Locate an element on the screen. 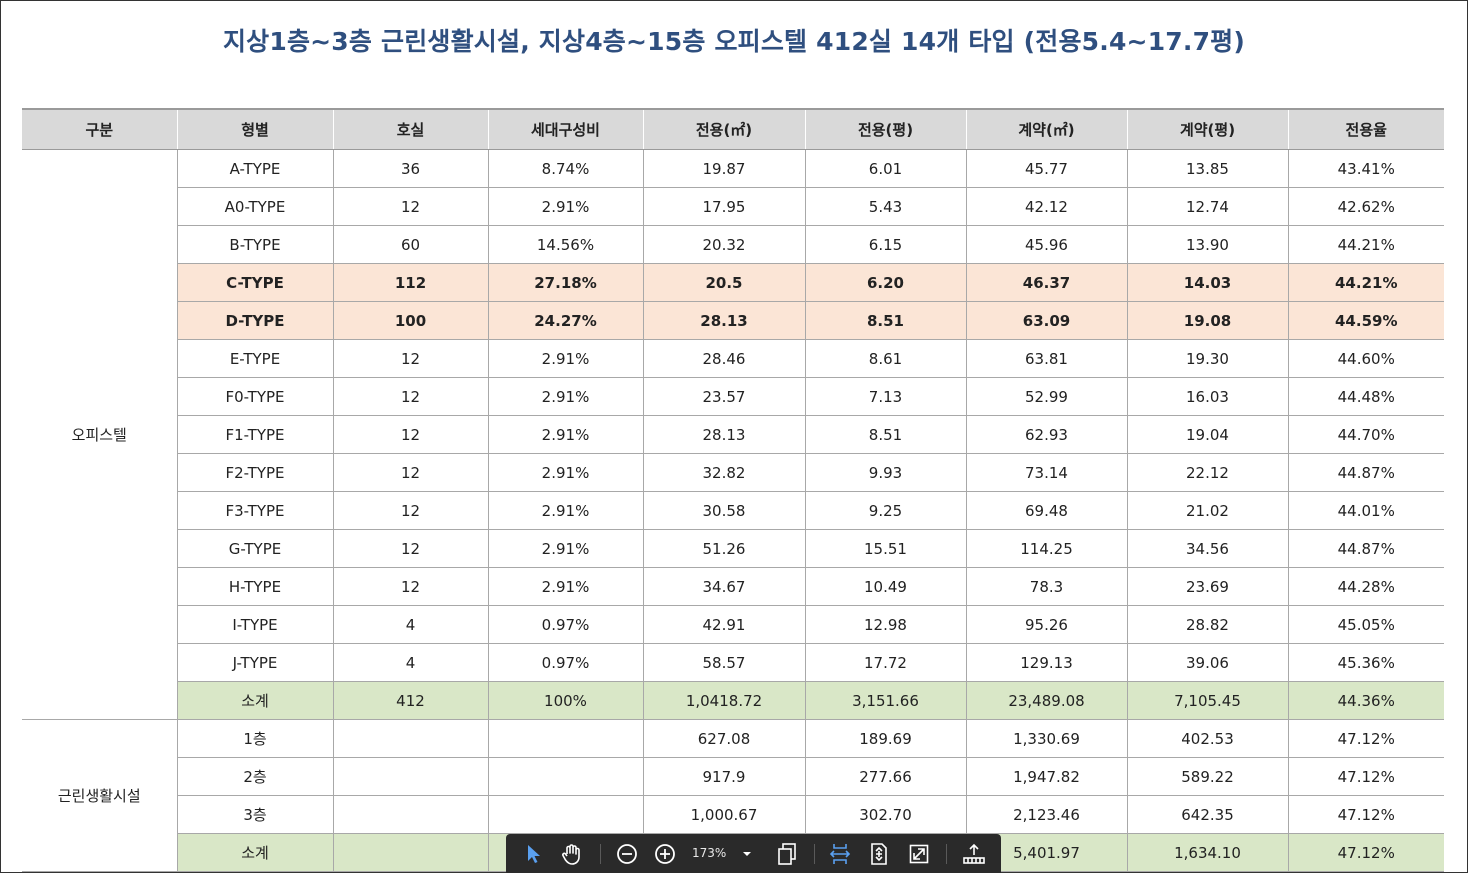 This screenshot has width=1468, height=873. value-cell: 1,0418.72 is located at coordinates (724, 700).